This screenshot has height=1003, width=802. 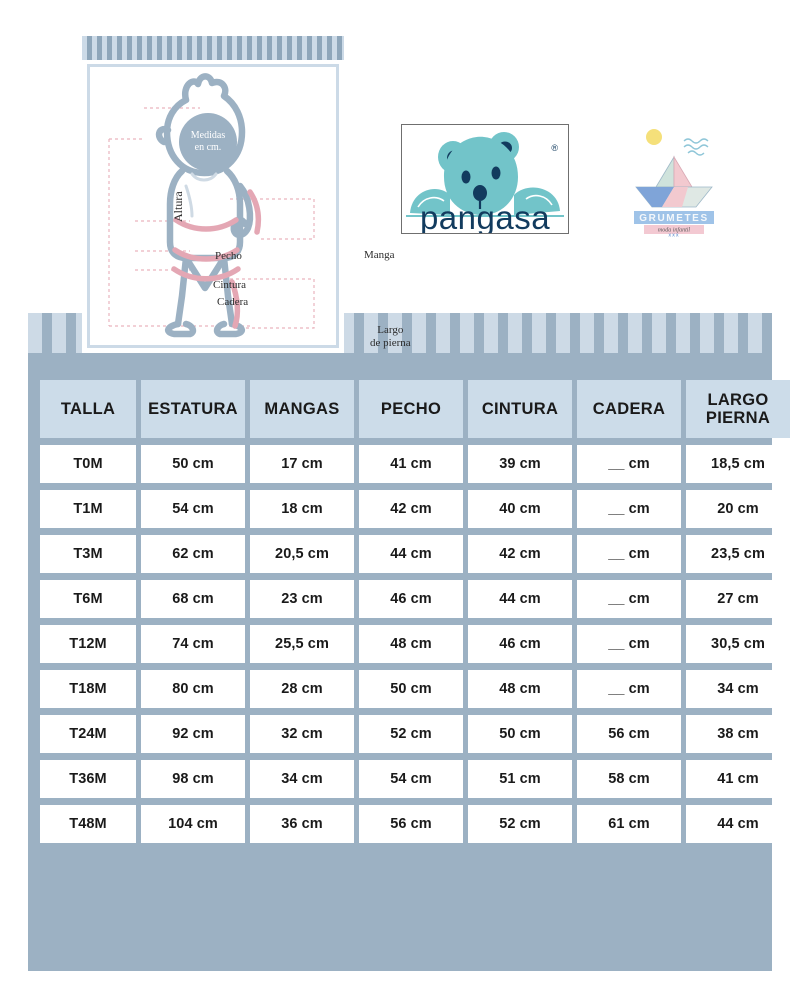 I want to click on cell-cintura: 48 cm, so click(x=520, y=689).